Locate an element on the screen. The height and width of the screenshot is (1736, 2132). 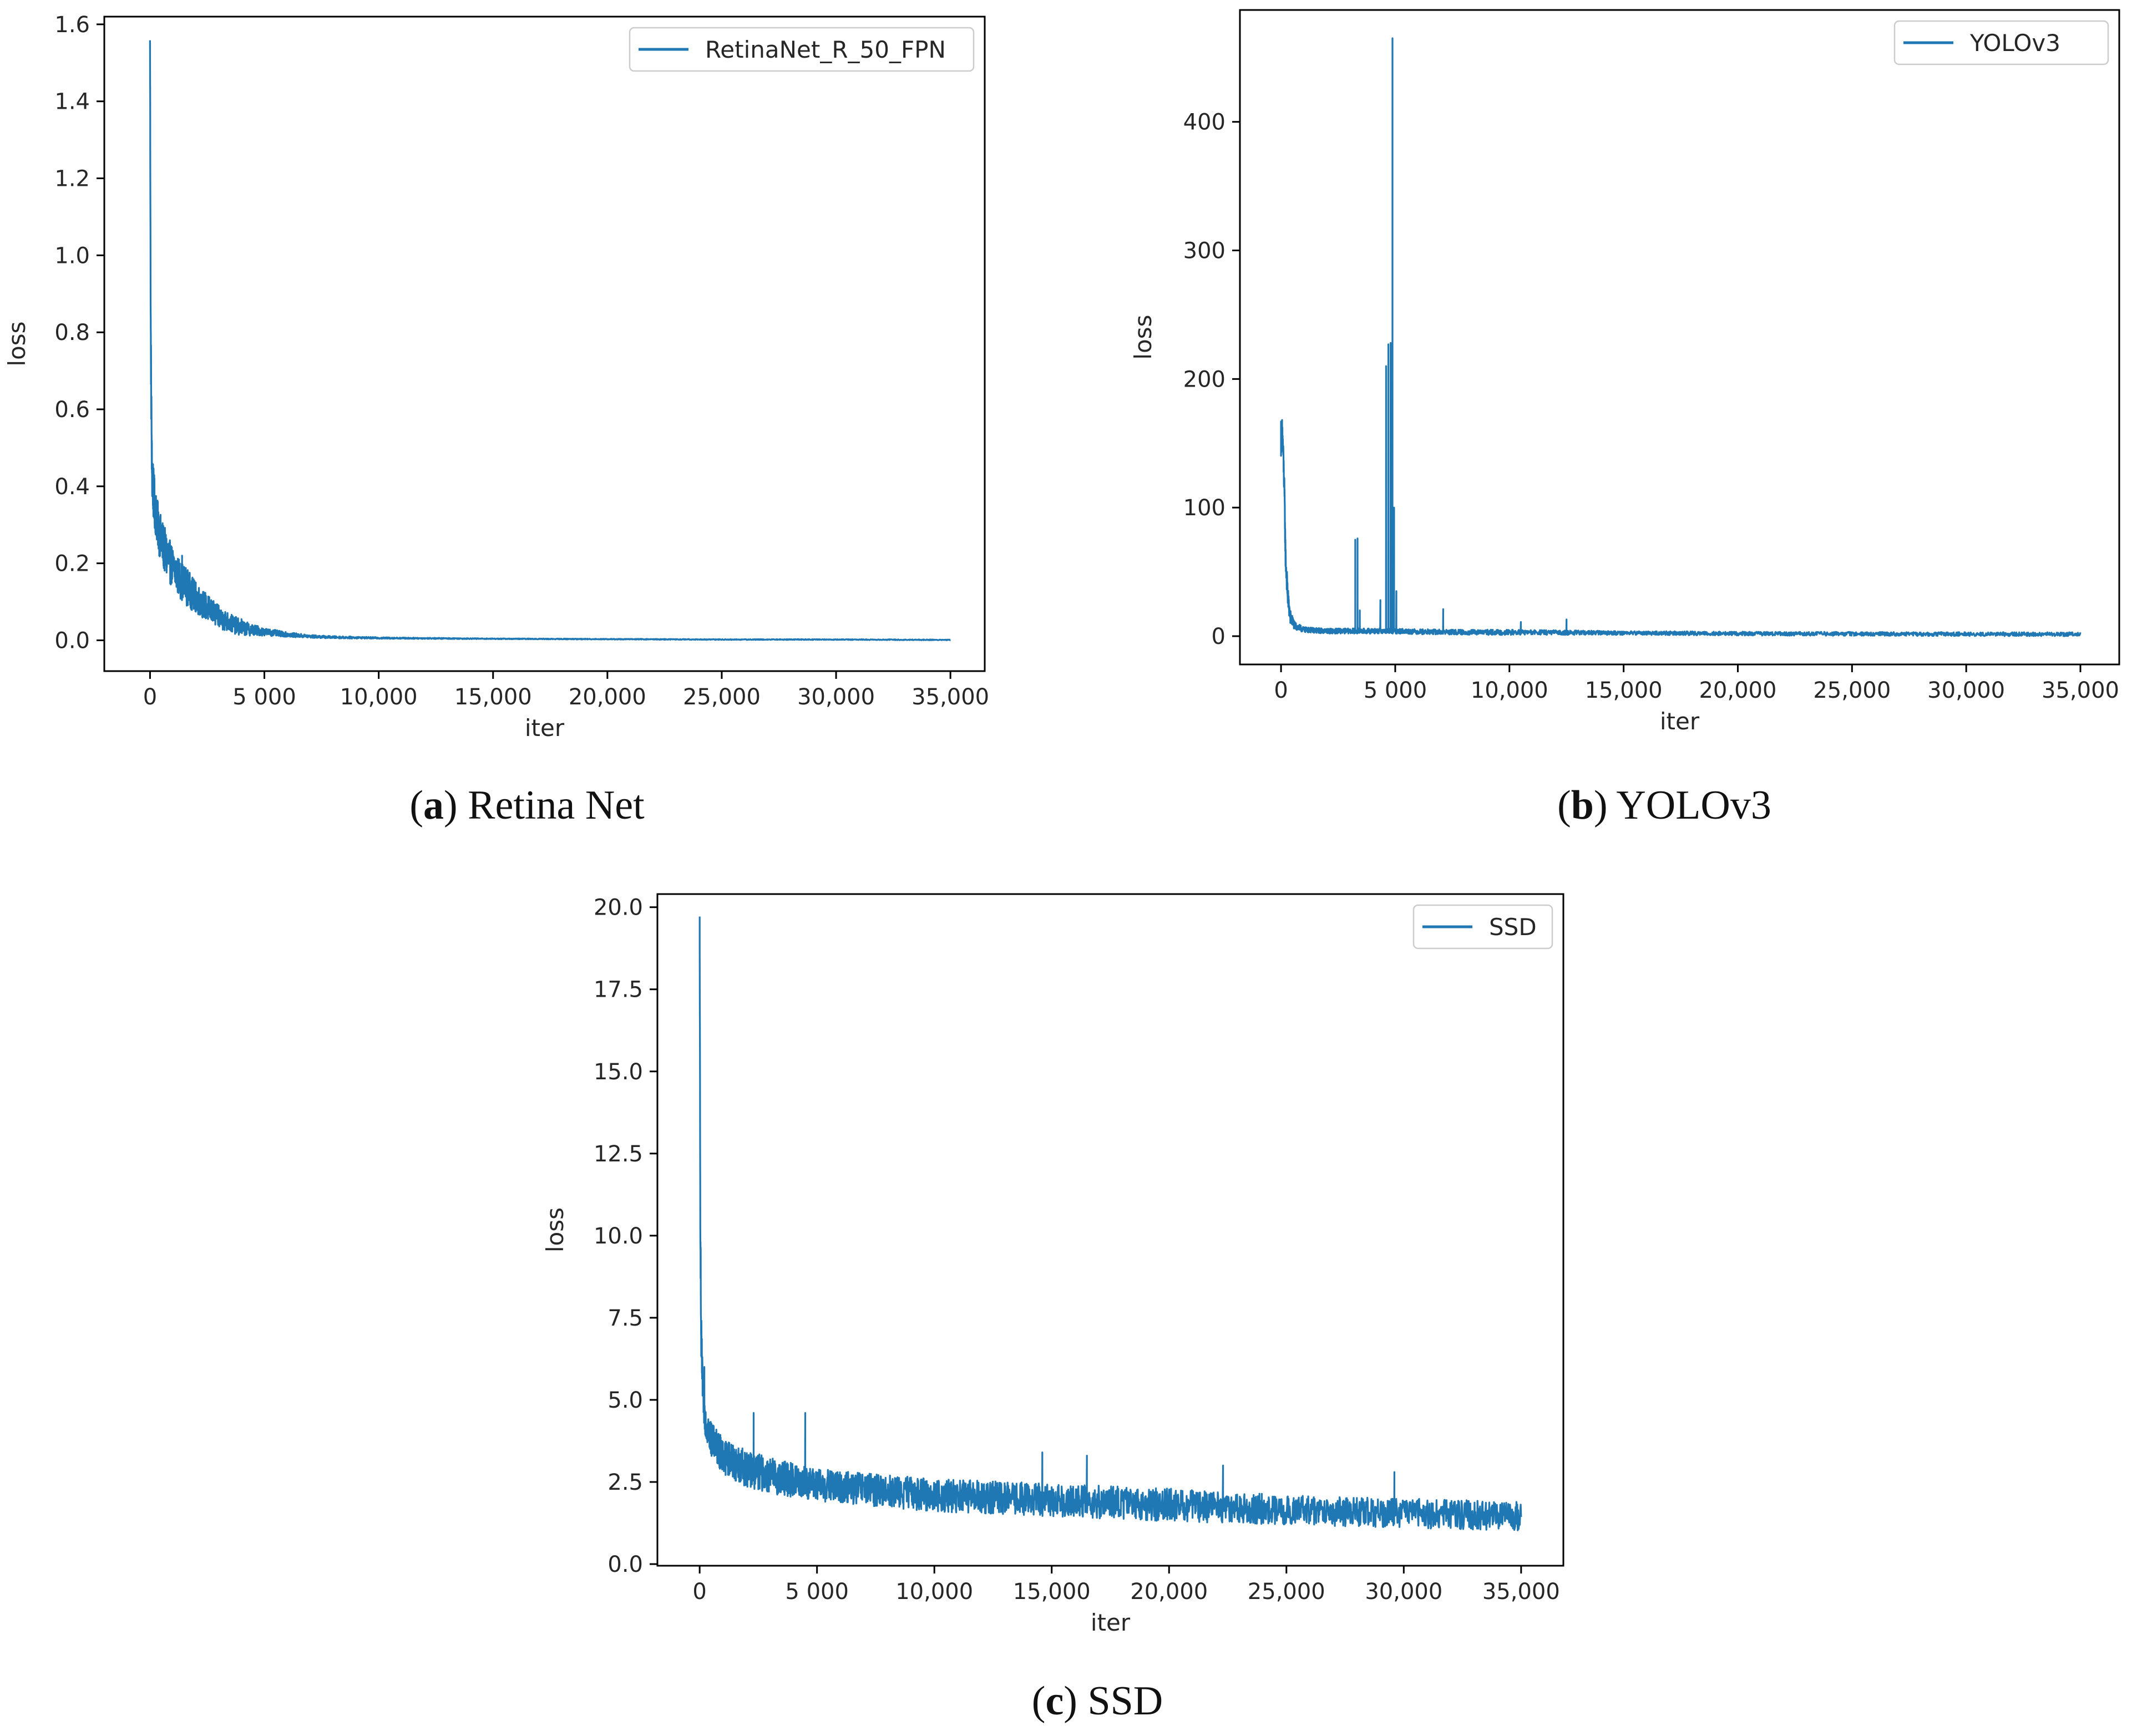
y-tick-label: 7.5 is located at coordinates (625, 1318).